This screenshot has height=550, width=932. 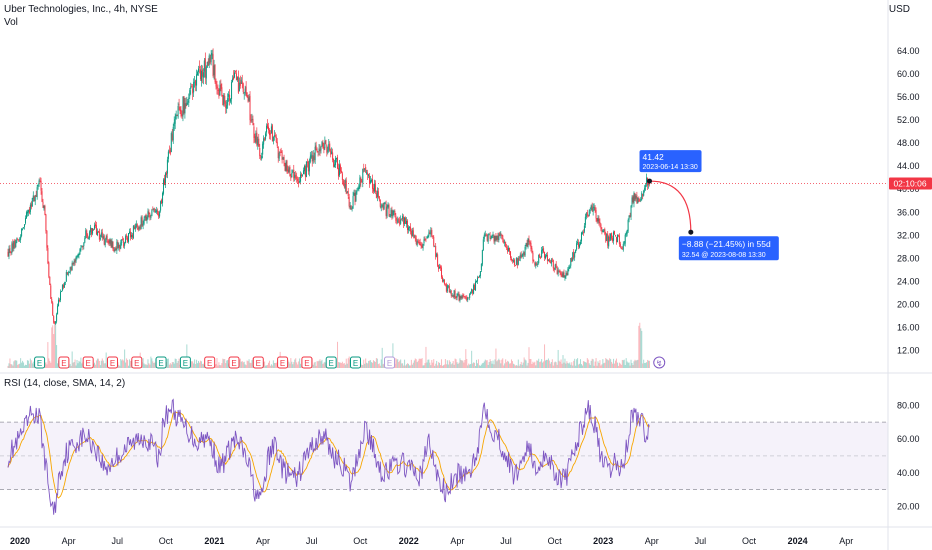 What do you see at coordinates (350, 362) in the screenshot?
I see `earnings-markers: E E E E E E E E E E E E E E E ↯` at bounding box center [350, 362].